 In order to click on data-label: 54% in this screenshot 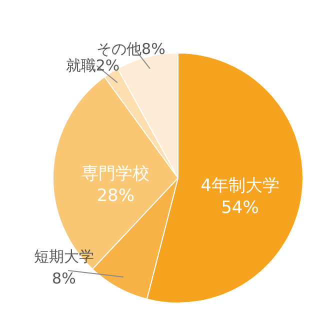, I will do `click(240, 208)`.